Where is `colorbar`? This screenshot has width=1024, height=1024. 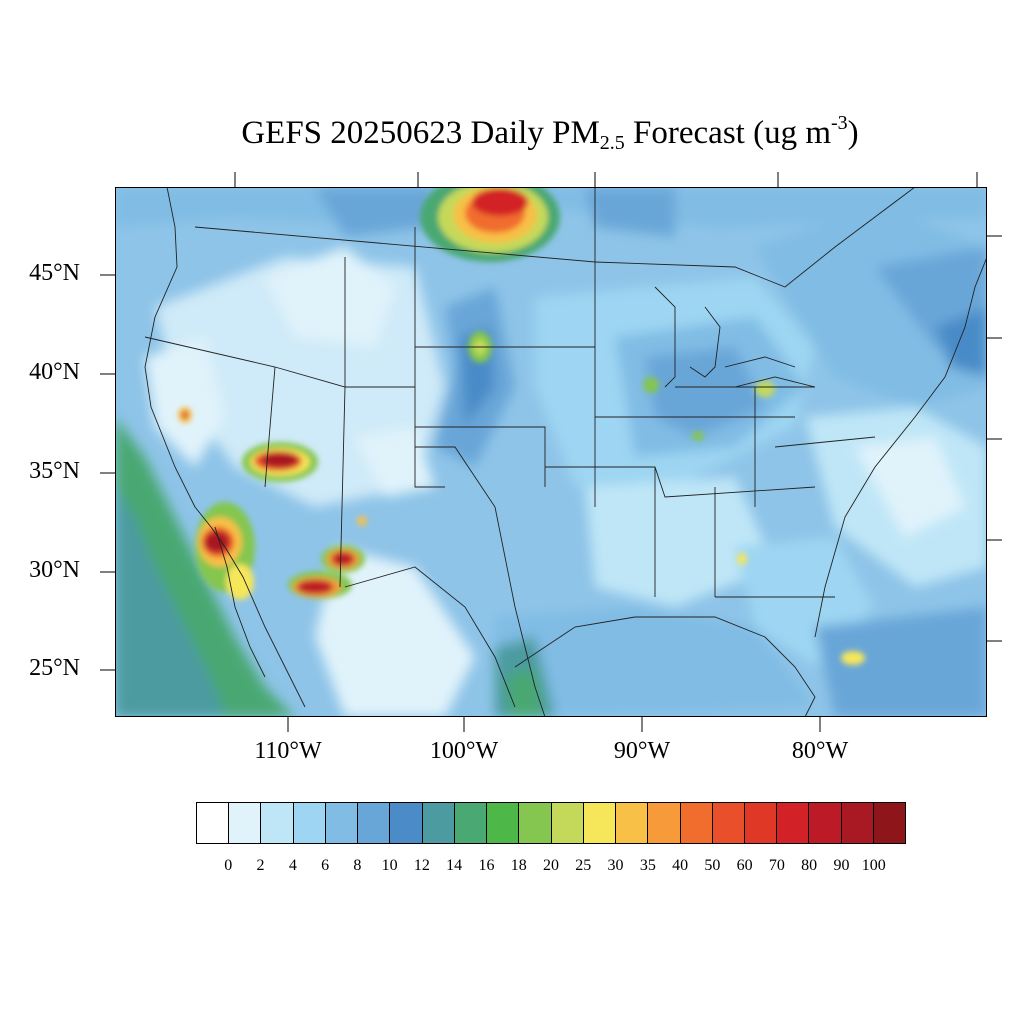 colorbar is located at coordinates (551, 823).